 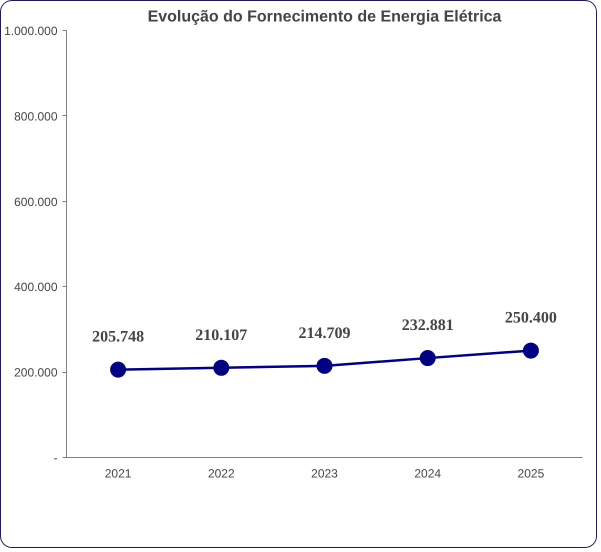 What do you see at coordinates (428, 325) in the screenshot?
I see `text: 232.881` at bounding box center [428, 325].